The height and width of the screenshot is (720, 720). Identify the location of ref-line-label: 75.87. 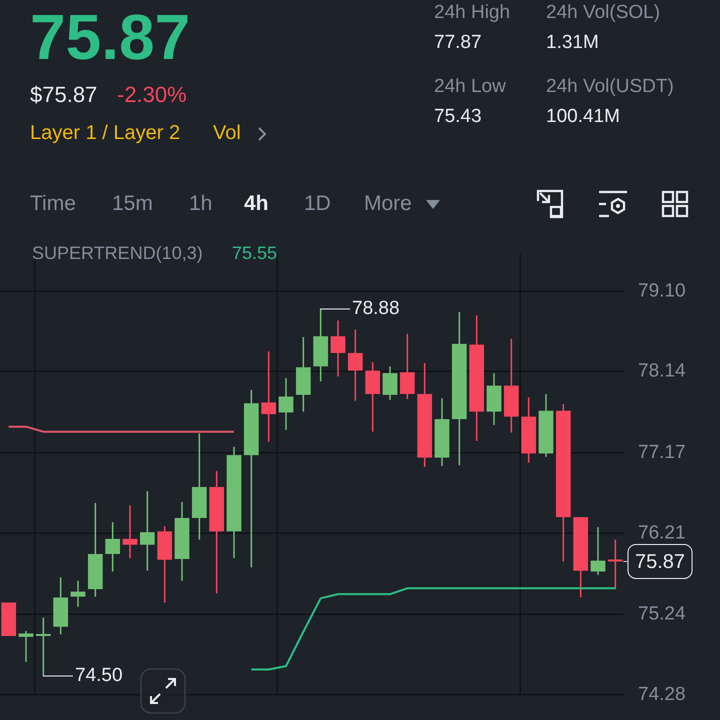
(660, 562).